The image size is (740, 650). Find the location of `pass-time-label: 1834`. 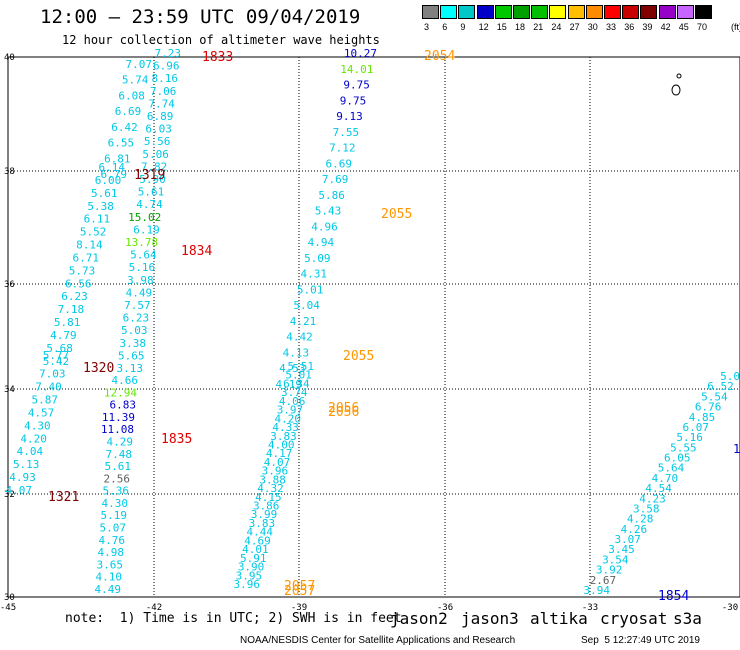

pass-time-label: 1834 is located at coordinates (196, 251).